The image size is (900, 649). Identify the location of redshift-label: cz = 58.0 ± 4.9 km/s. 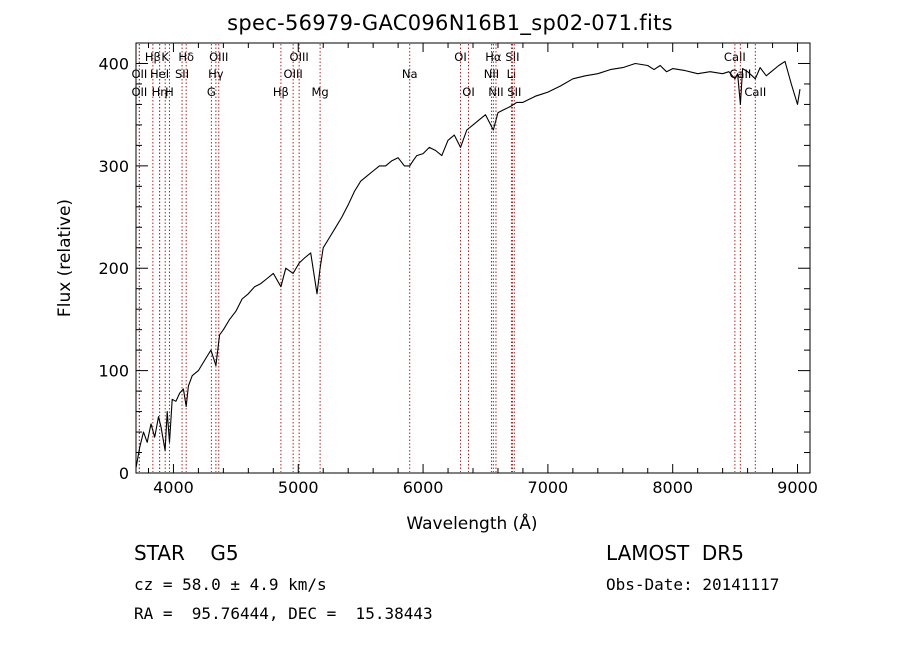
(230, 584).